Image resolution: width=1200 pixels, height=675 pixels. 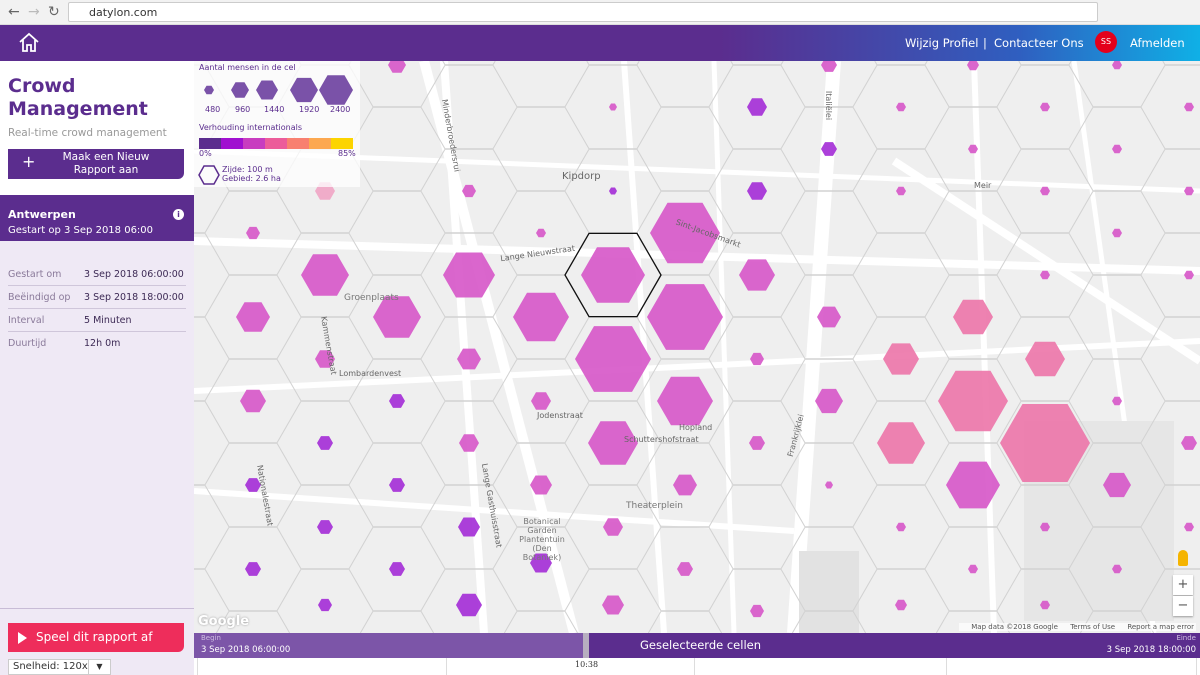 What do you see at coordinates (34, 12) in the screenshot?
I see `forward-icon: →` at bounding box center [34, 12].